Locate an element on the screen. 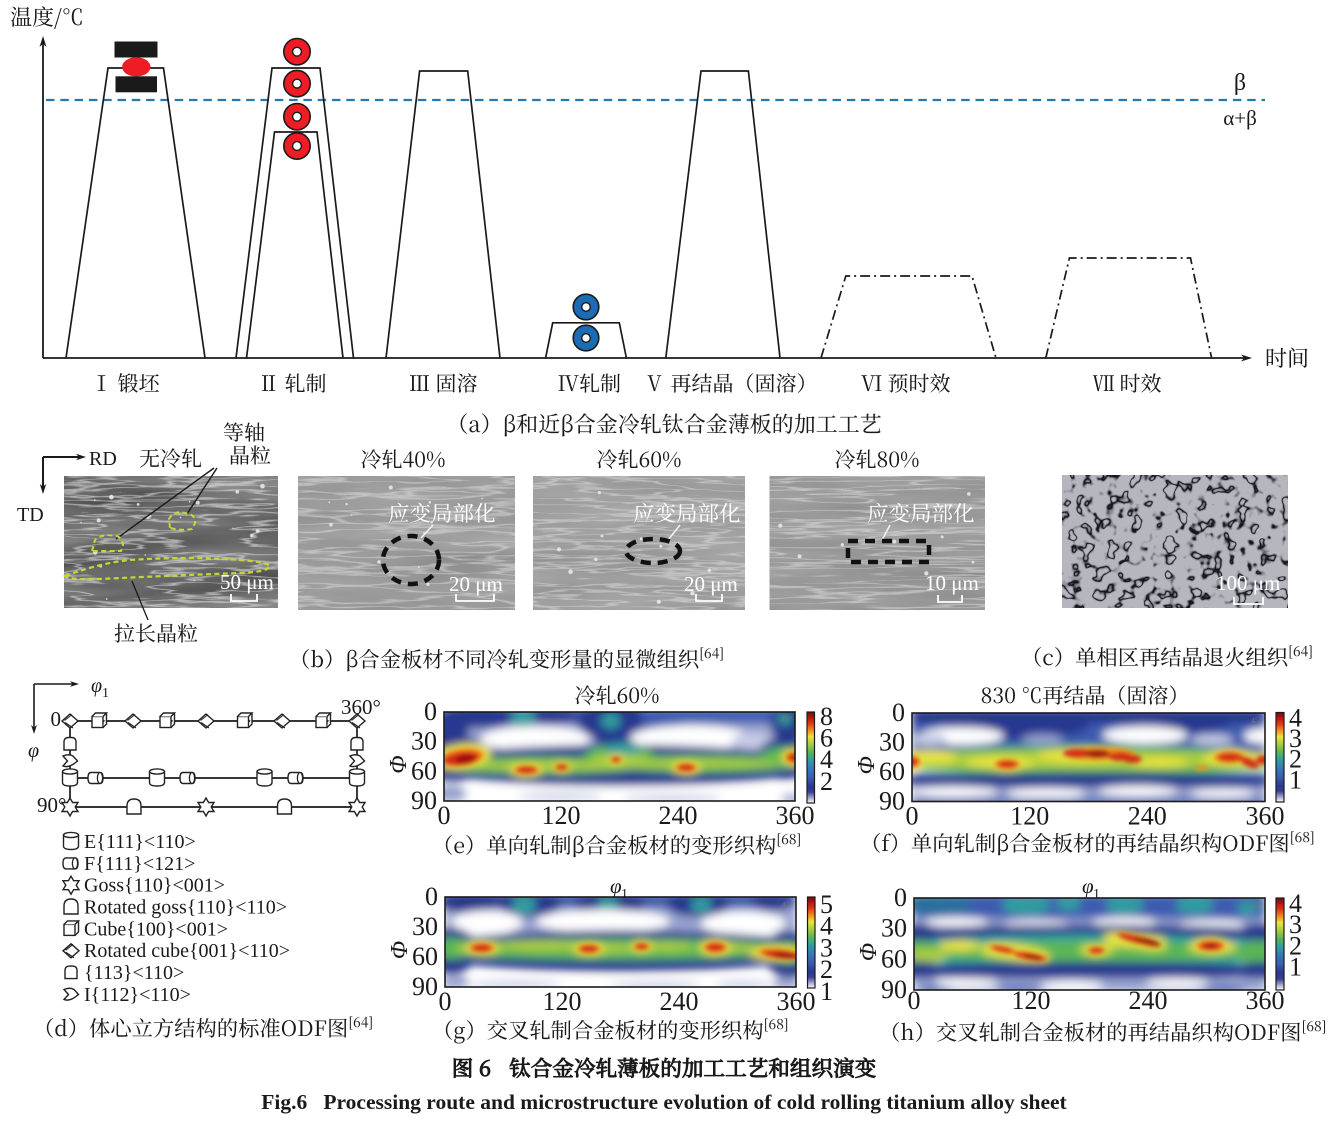  svg-text: I{112}<110> is located at coordinates (137, 995).